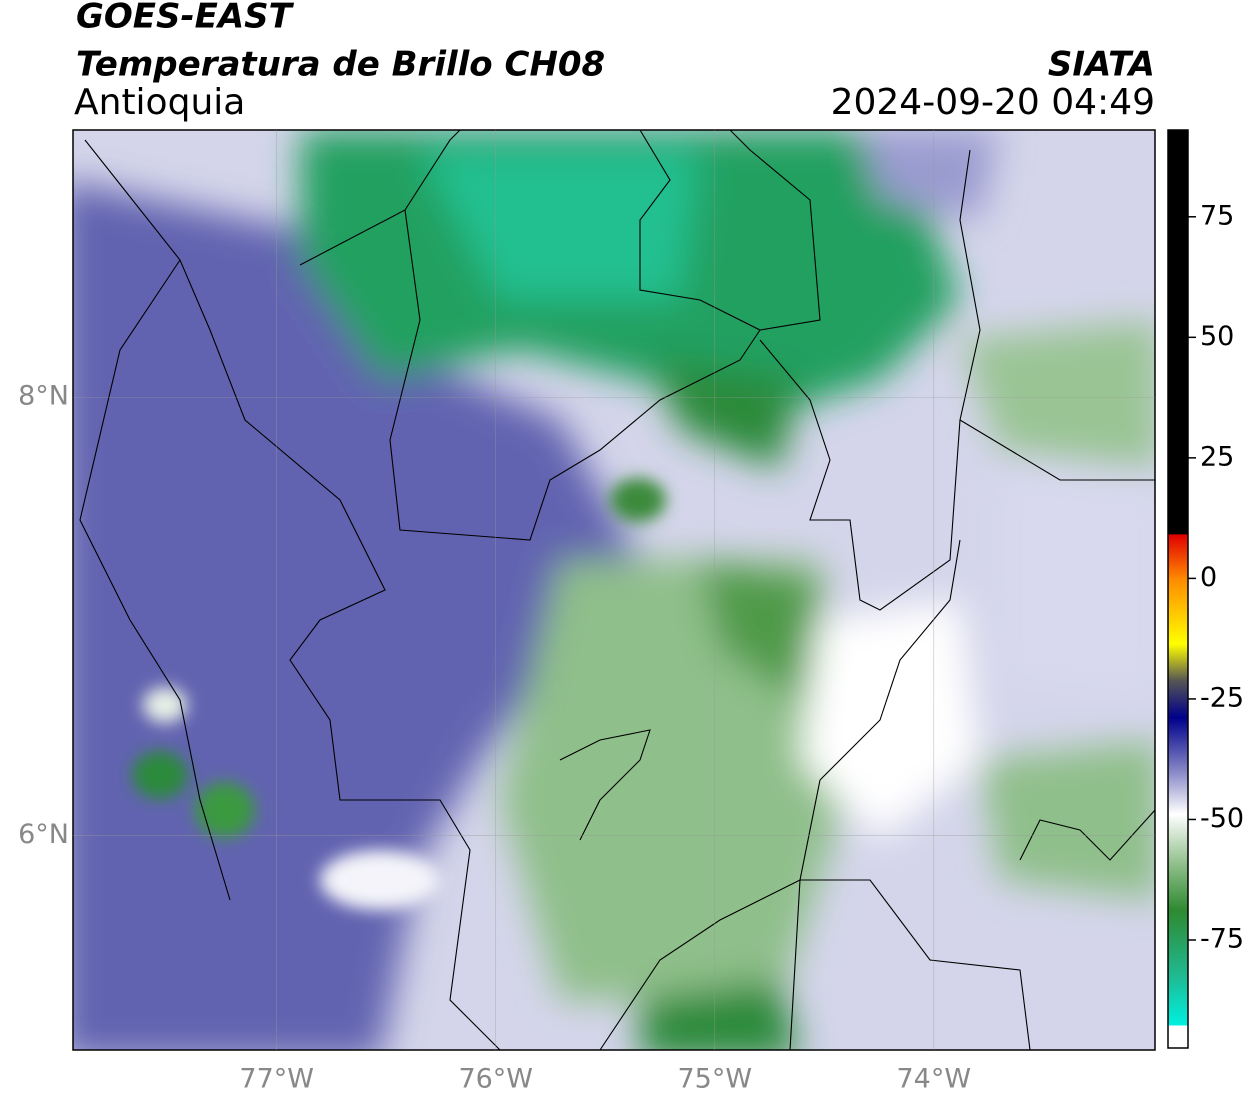 The image size is (1252, 1099). Describe the element at coordinates (1217, 336) in the screenshot. I see `colorbar-tick-label: 50` at that location.